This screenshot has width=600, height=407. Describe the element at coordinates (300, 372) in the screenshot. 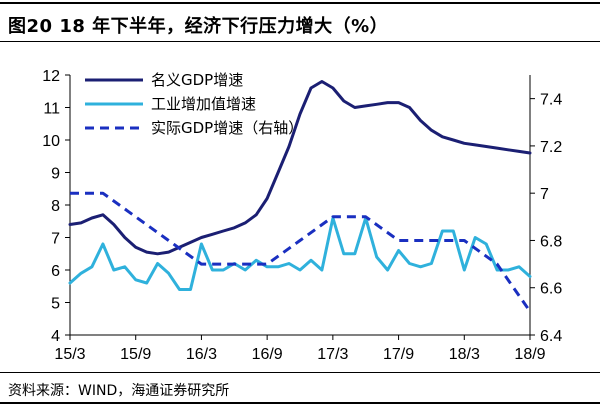

I see `footer-rule` at that location.